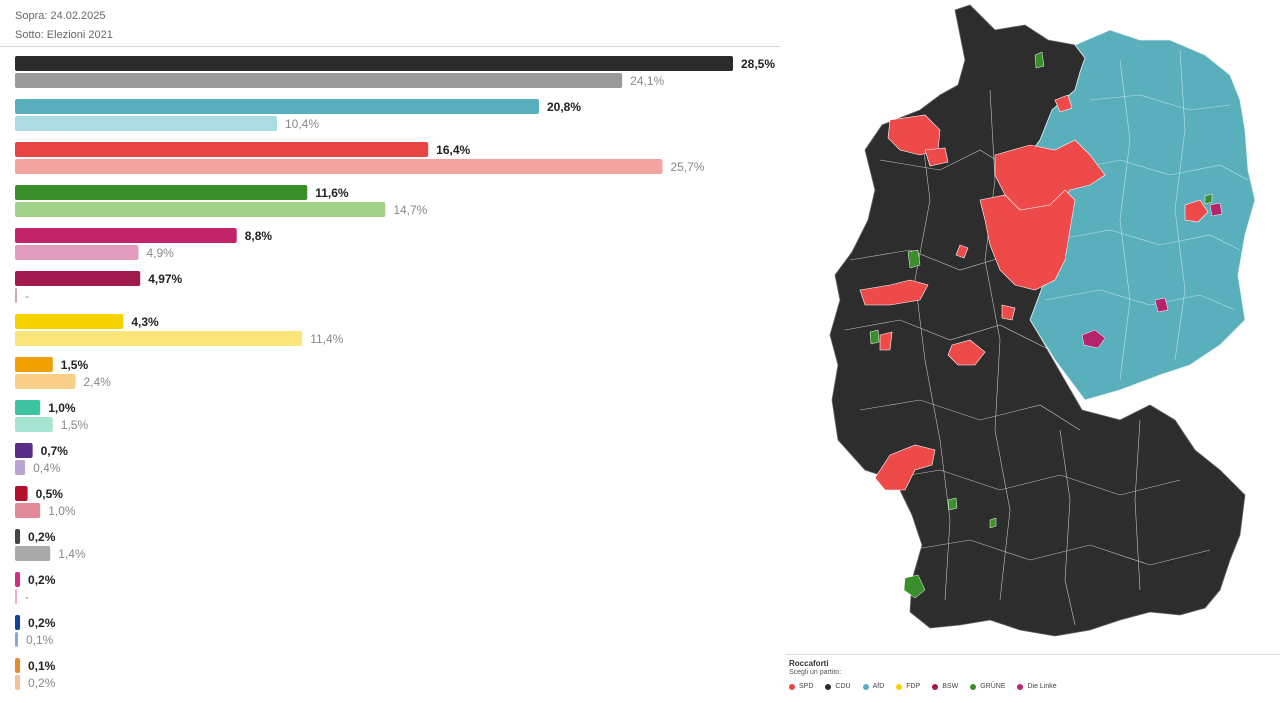  What do you see at coordinates (647, 81) in the screenshot?
I see `bar-label-previous: 24,1%` at bounding box center [647, 81].